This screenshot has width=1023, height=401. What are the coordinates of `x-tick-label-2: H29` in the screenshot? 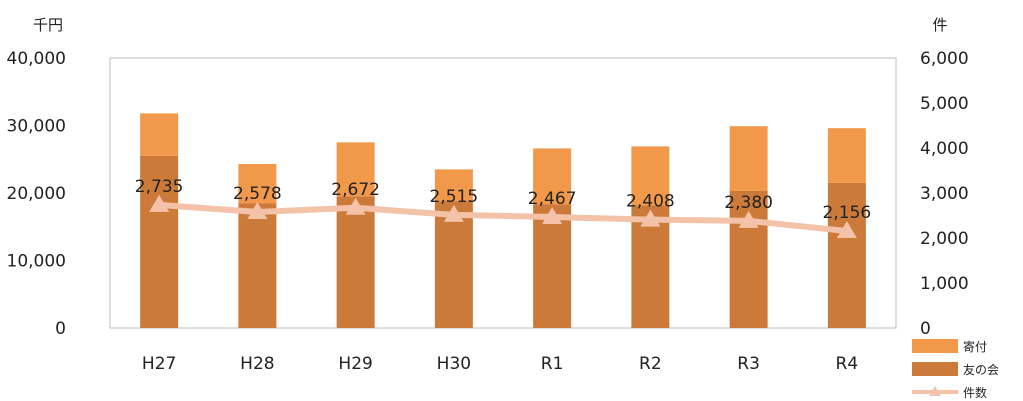 It's located at (355, 364).